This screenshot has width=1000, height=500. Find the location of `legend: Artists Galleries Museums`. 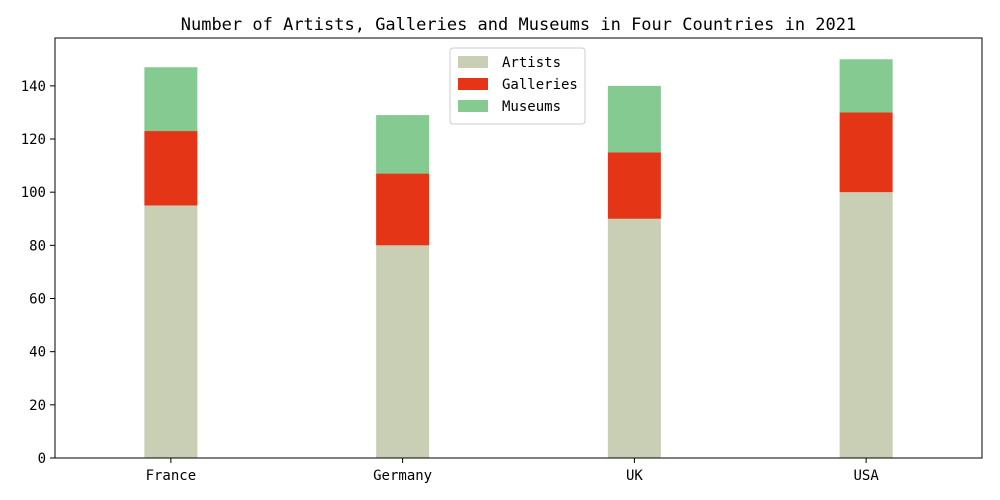

legend: Artists Galleries Museums is located at coordinates (517, 86).